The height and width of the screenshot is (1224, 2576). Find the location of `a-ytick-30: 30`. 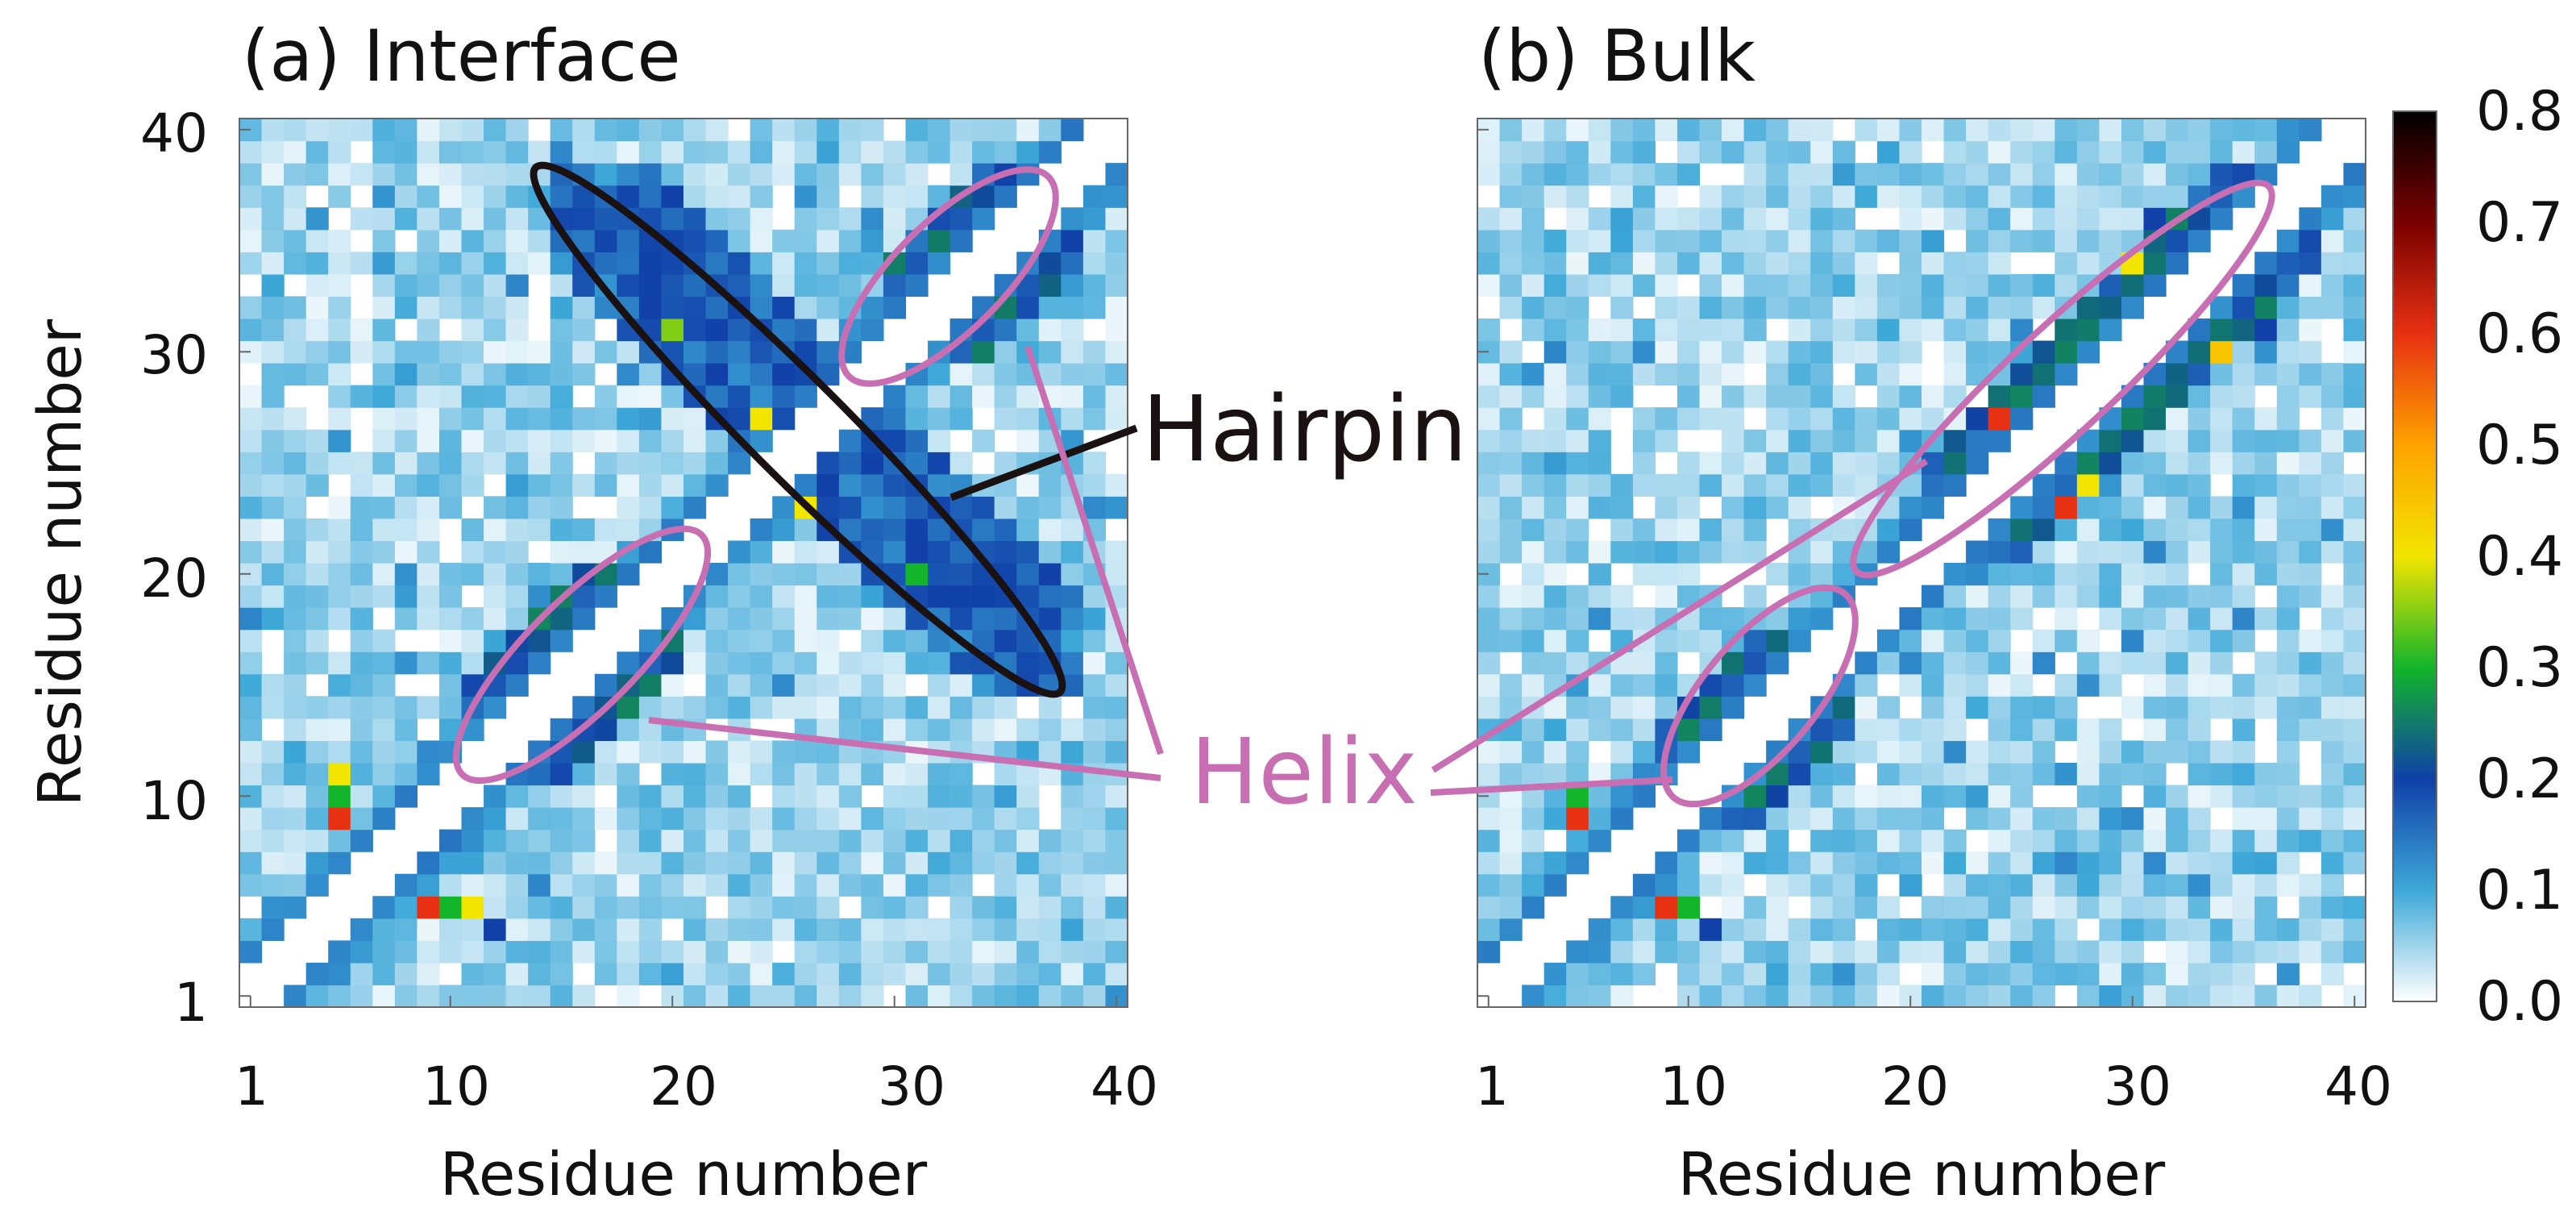

a-ytick-30: 30 is located at coordinates (174, 355).